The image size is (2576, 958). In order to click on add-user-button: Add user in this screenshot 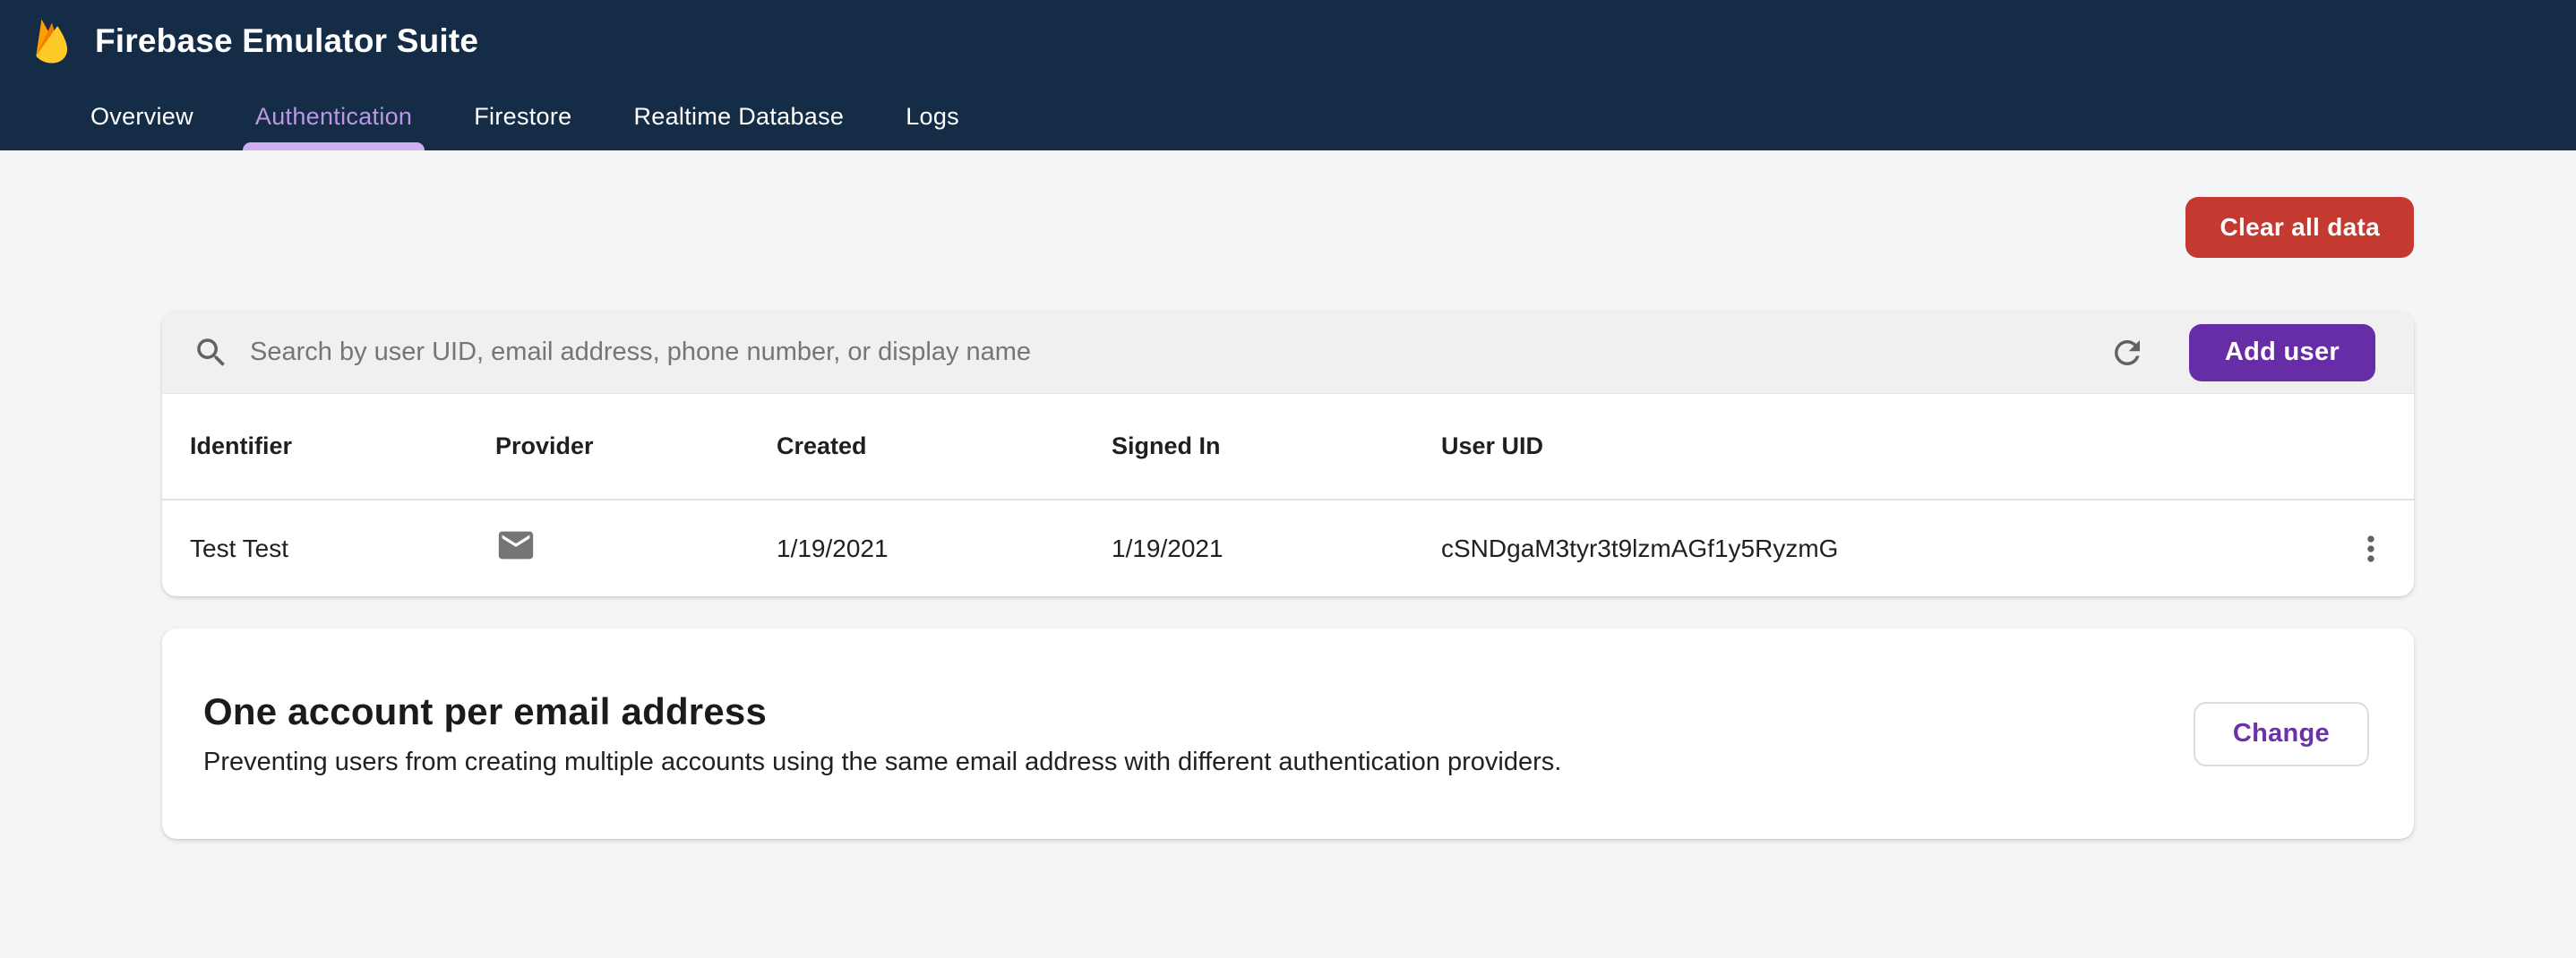, I will do `click(2281, 352)`.